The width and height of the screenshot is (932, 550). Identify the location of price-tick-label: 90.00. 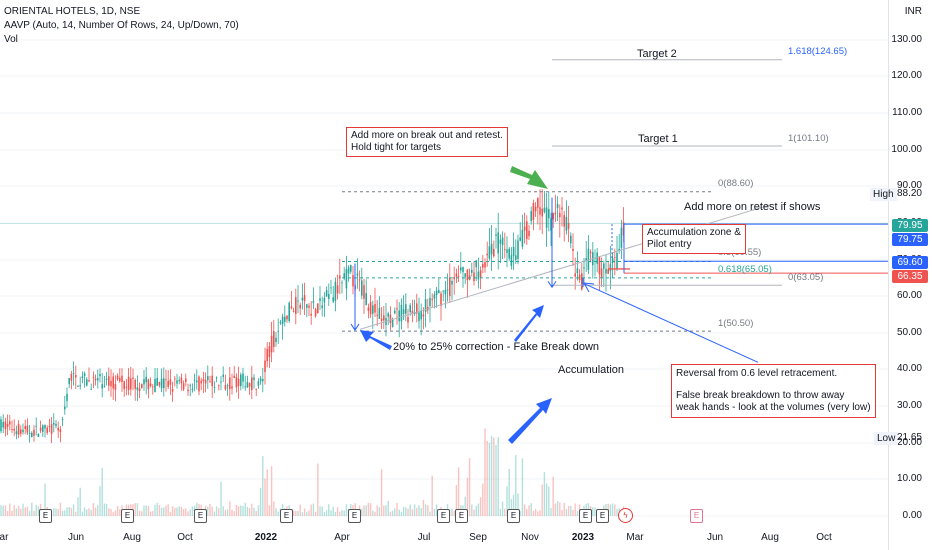
(909, 185).